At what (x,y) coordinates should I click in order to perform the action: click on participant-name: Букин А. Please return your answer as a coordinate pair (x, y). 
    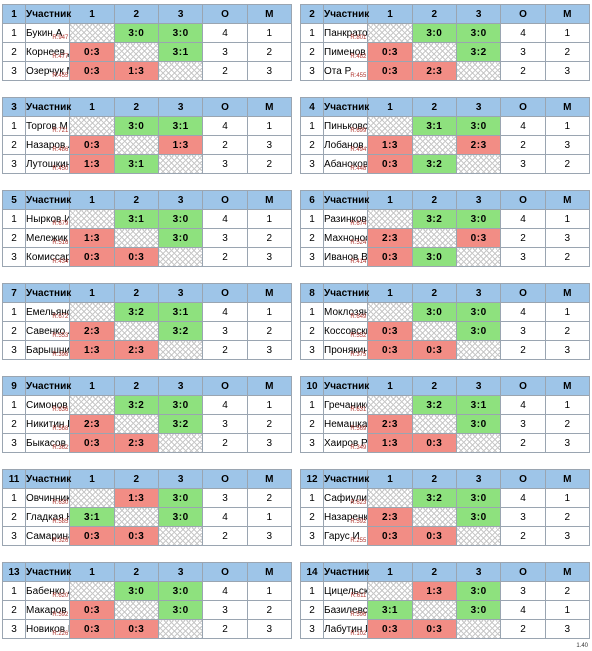
    Looking at the image, I should click on (44, 33).